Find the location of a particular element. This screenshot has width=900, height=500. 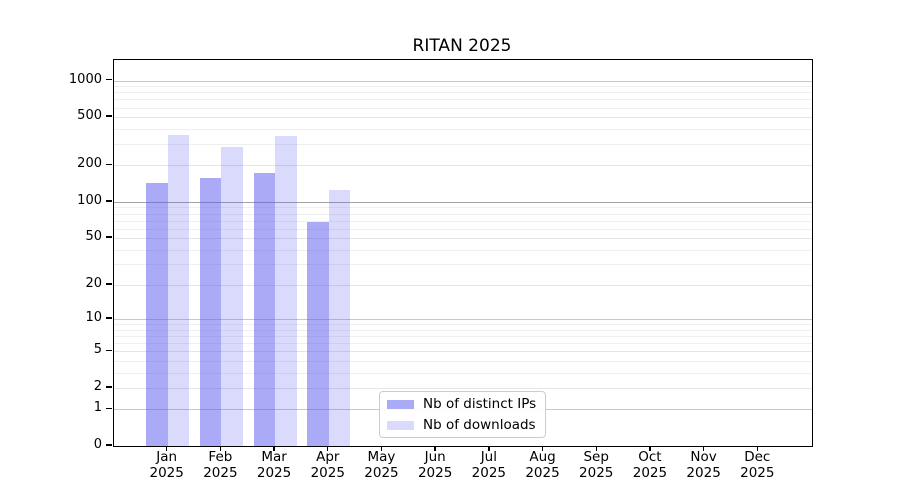

x-axis-tick-label: Jun 2025 is located at coordinates (435, 465).